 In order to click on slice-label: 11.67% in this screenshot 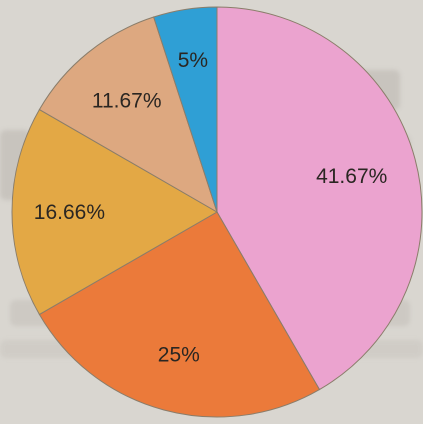, I will do `click(127, 101)`.